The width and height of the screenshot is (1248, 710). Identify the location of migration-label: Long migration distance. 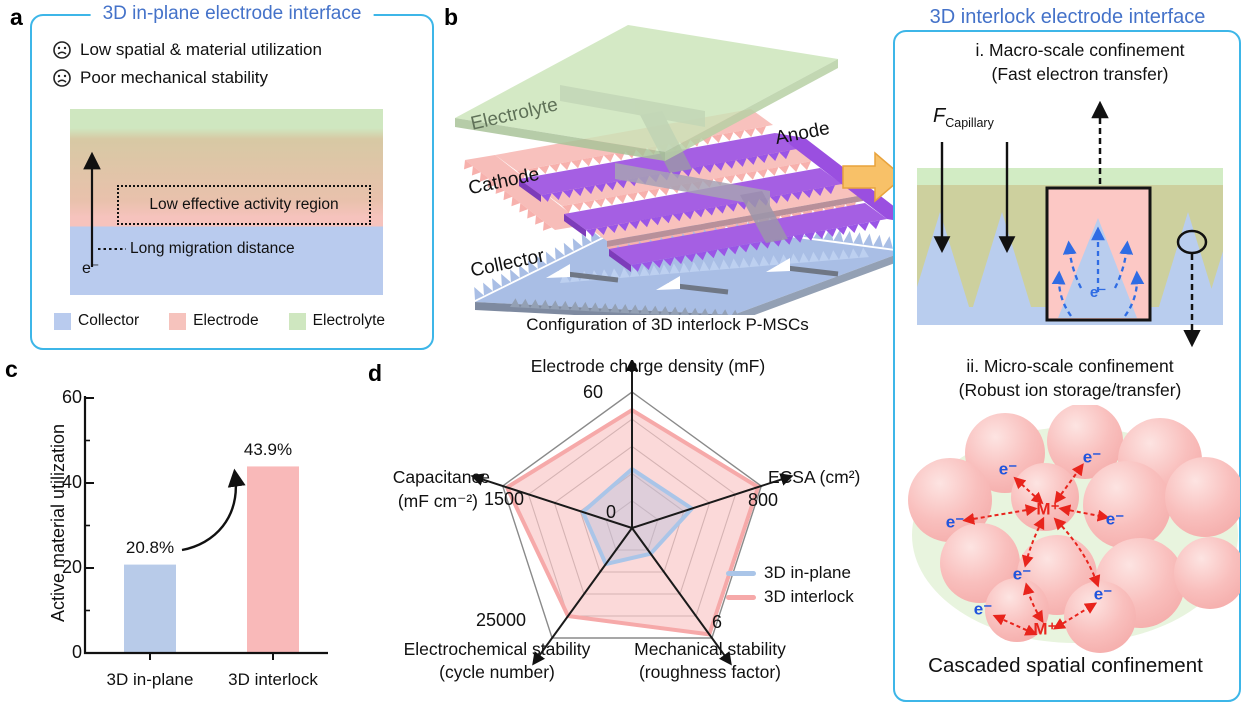
(212, 248).